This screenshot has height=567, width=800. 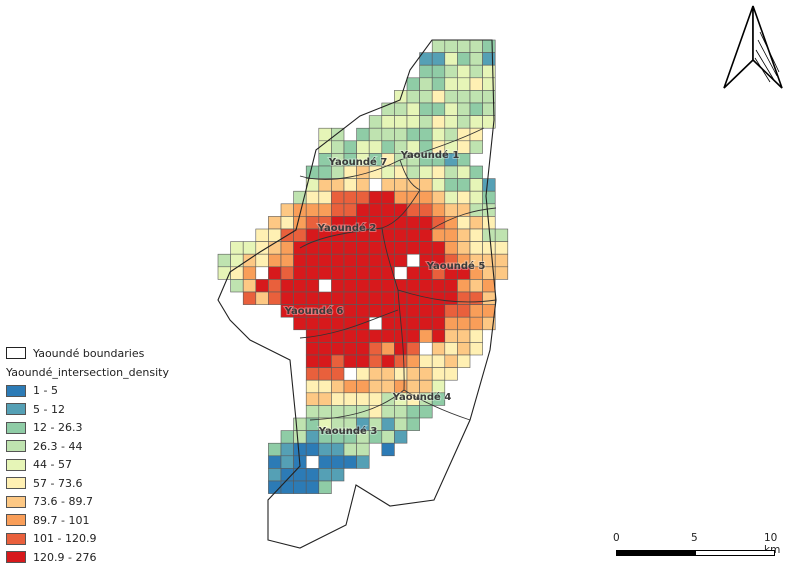 I want to click on legend-class-0: 1 - 5, so click(x=116, y=391).